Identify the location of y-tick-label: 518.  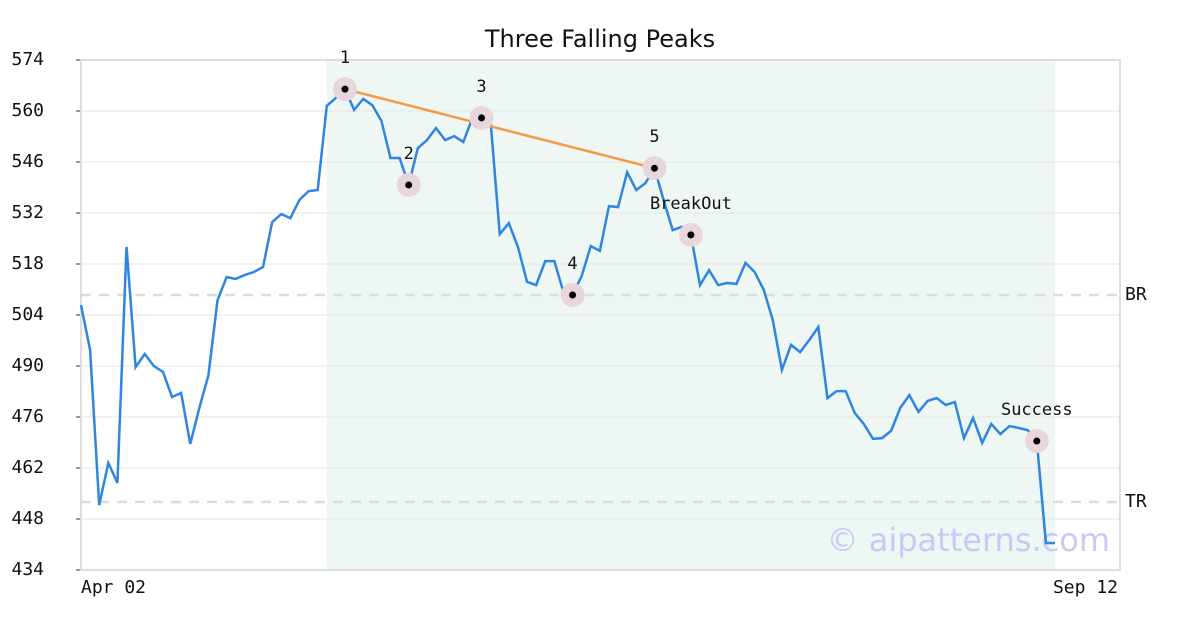
(27, 263).